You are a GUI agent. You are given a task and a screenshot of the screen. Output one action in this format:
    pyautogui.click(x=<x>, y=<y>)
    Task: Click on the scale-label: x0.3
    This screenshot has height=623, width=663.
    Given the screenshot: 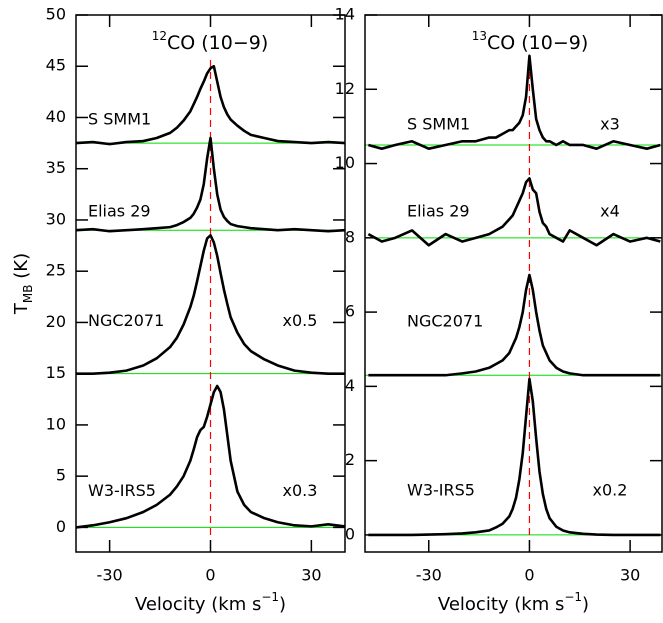 What is the action you would take?
    pyautogui.click(x=300, y=490)
    